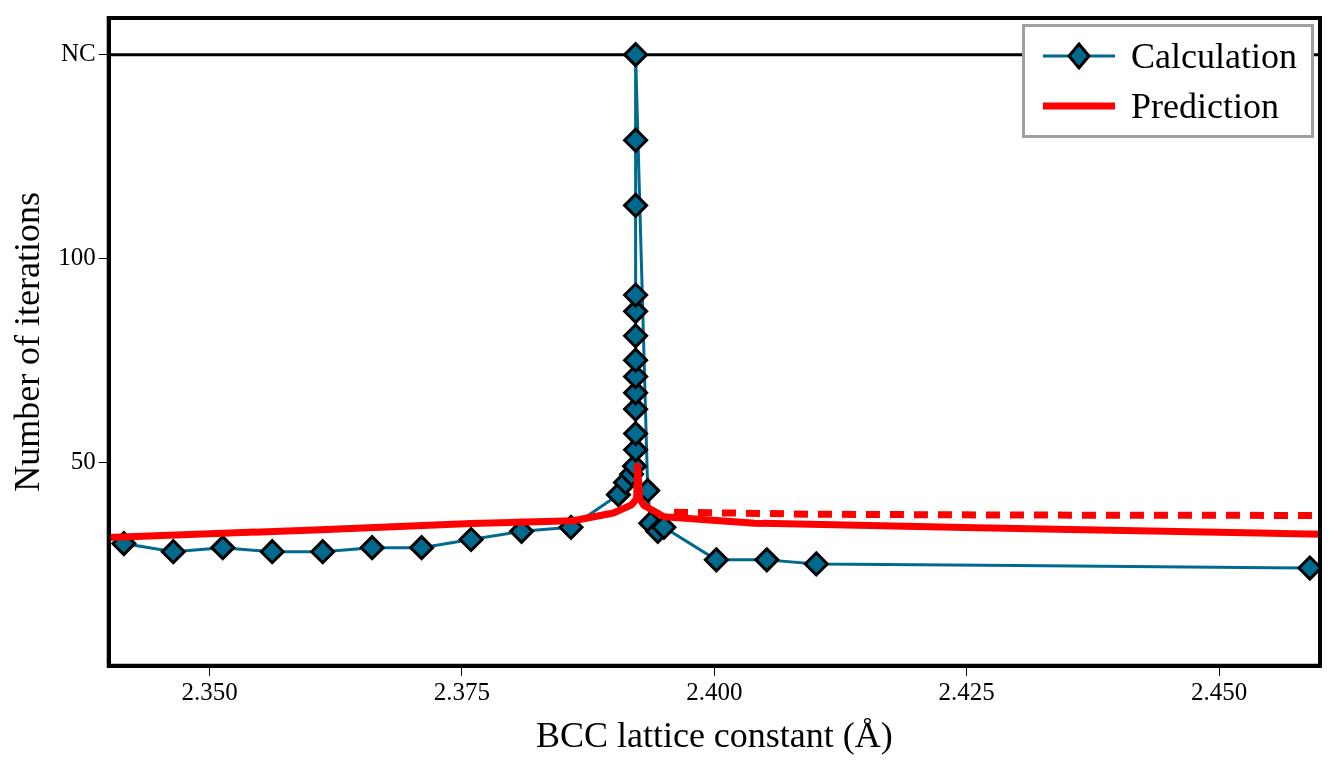  Describe the element at coordinates (714, 734) in the screenshot. I see `x-axis-title: BCC lattice constant (Å)` at that location.